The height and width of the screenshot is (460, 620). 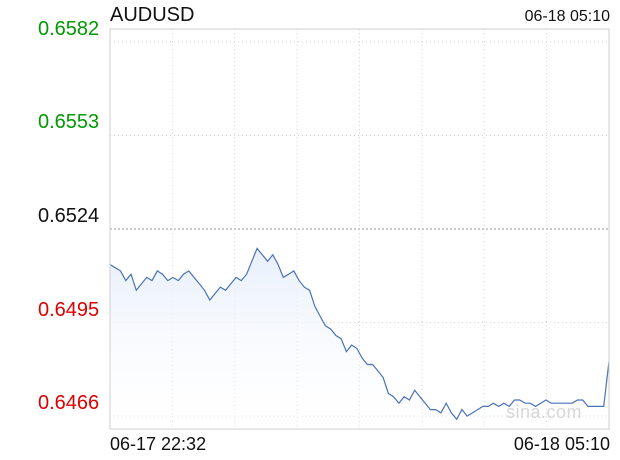 I want to click on x-tick-end: 06-18 05:10, so click(x=561, y=444).